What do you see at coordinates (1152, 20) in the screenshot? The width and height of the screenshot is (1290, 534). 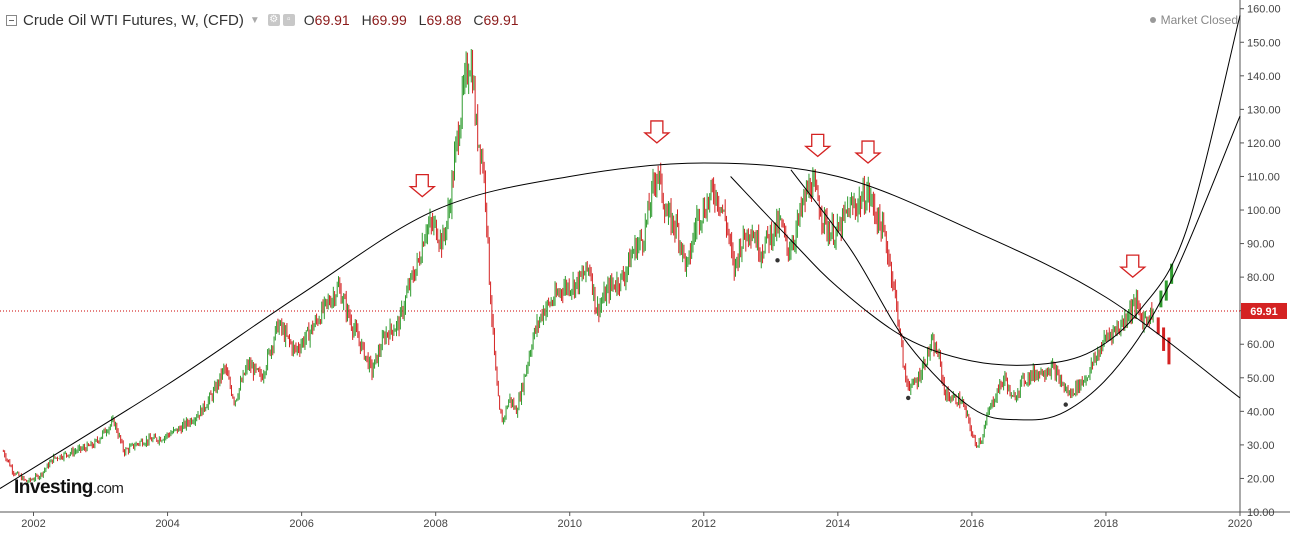 I see `status-dot-icon` at bounding box center [1152, 20].